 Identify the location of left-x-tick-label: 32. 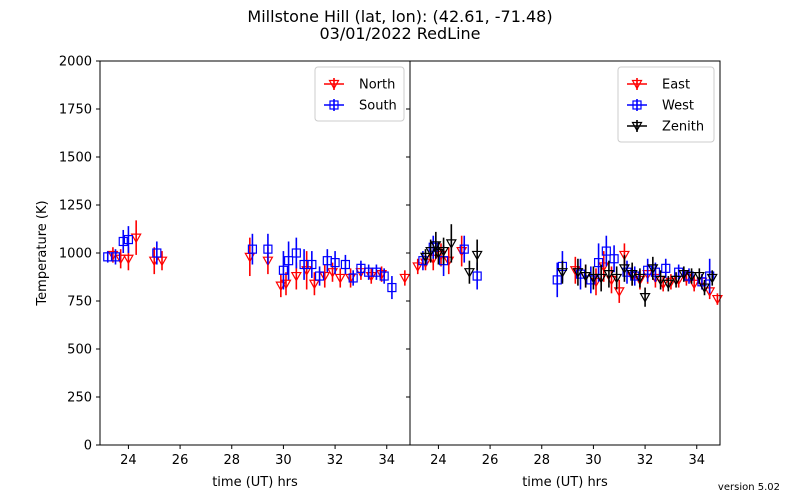
(335, 460).